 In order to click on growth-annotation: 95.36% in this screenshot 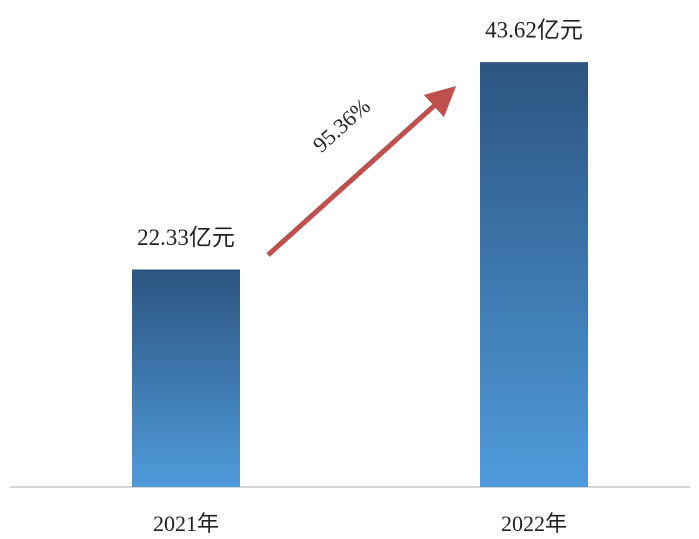, I will do `click(341, 125)`.